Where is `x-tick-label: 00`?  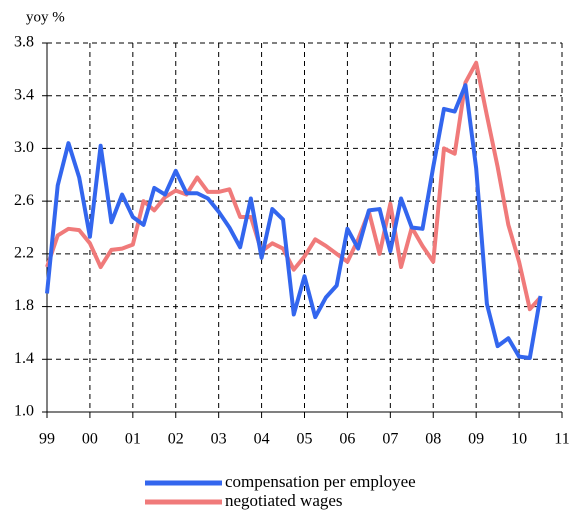 x-tick-label: 00 is located at coordinates (90, 439).